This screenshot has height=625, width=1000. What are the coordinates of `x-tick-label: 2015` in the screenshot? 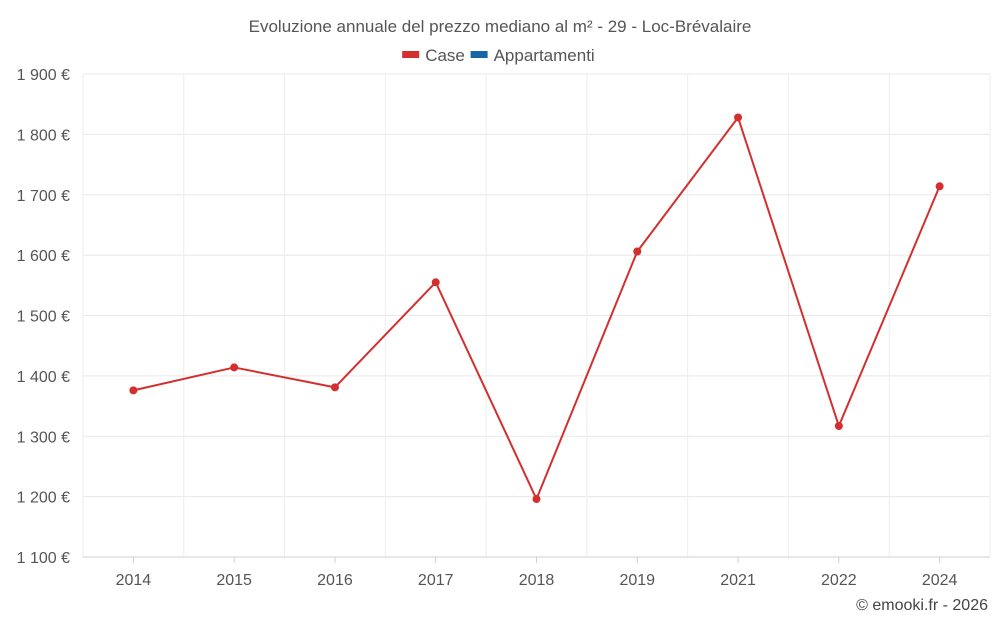 It's located at (234, 580).